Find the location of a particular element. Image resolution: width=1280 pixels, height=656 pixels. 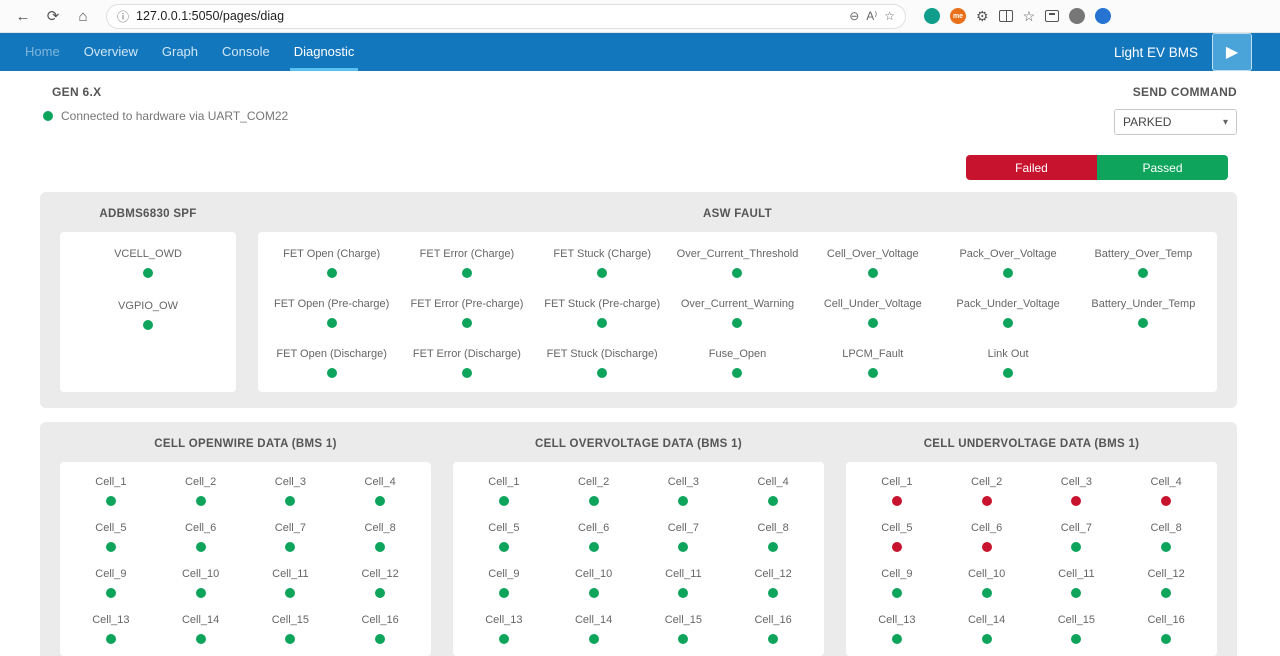

indicator-label: Cell_12 is located at coordinates (380, 574).